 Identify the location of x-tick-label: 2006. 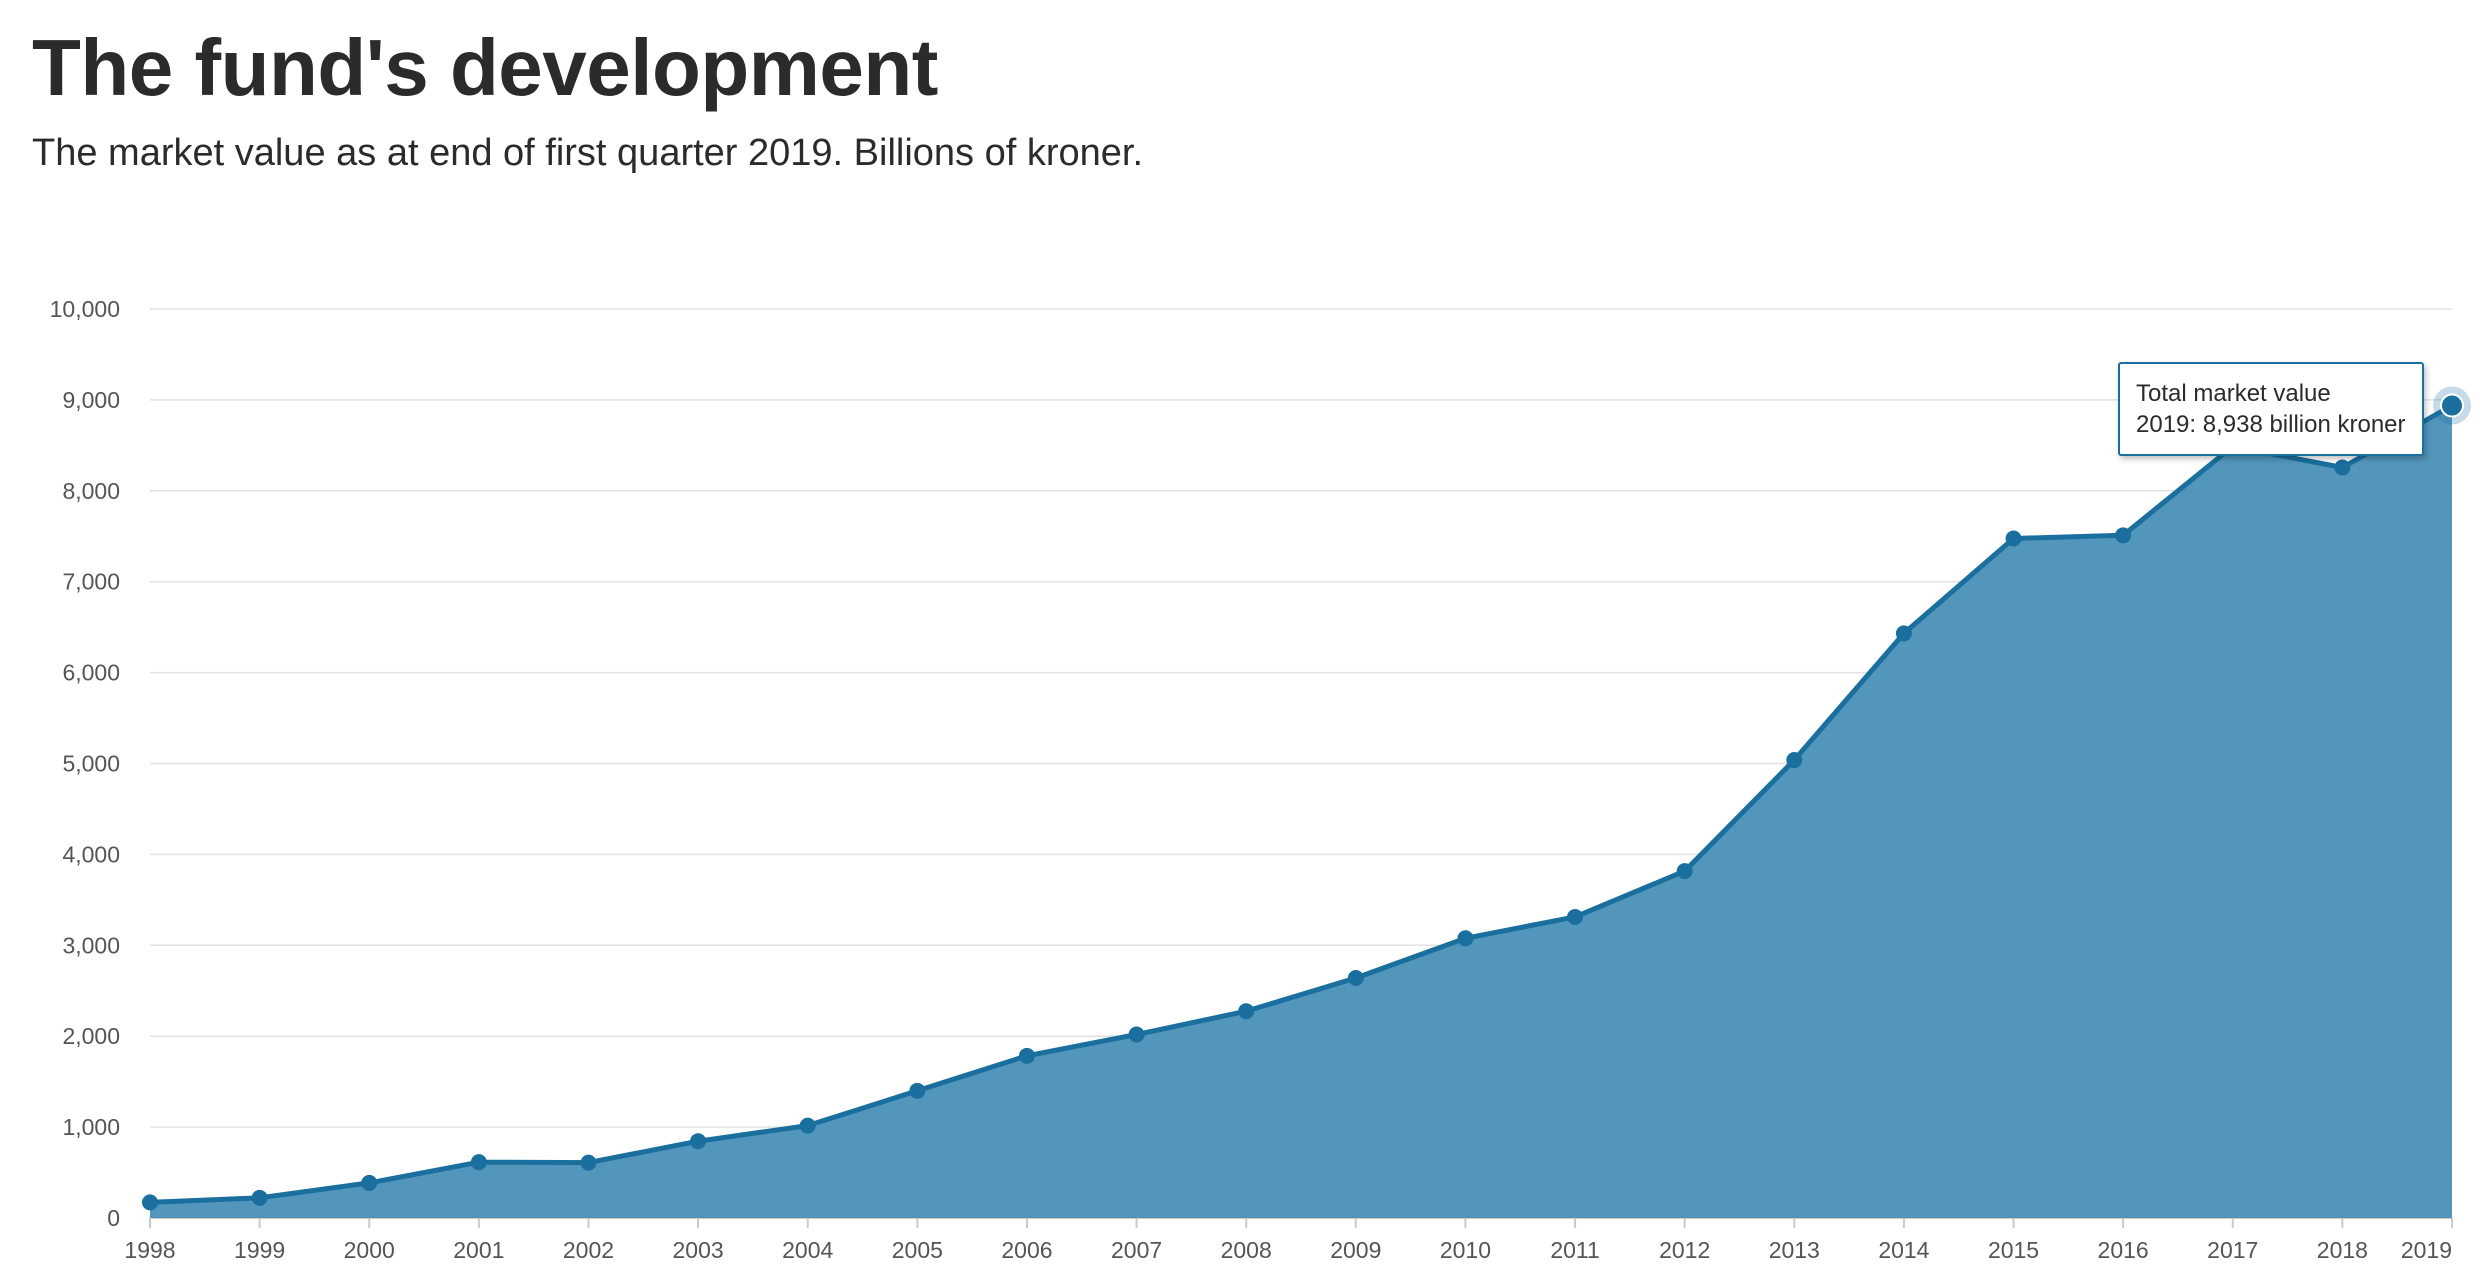
(1026, 1250).